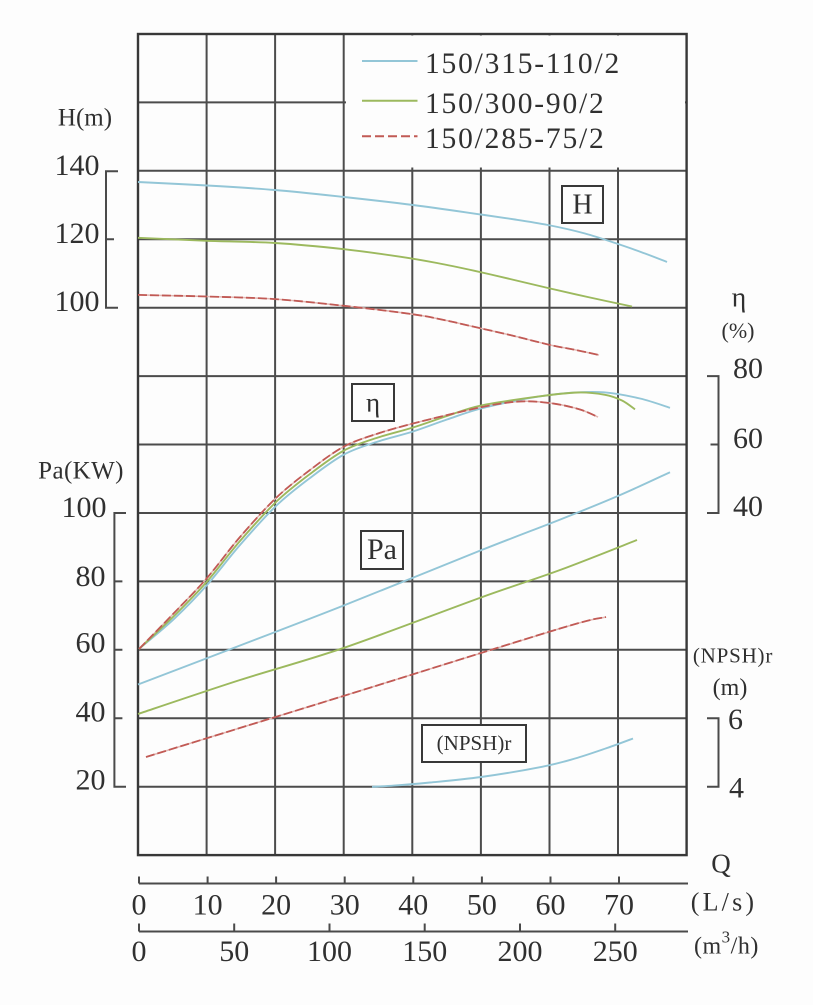 This screenshot has height=1005, width=813. What do you see at coordinates (730, 688) in the screenshot?
I see `svg-text: (m)` at bounding box center [730, 688].